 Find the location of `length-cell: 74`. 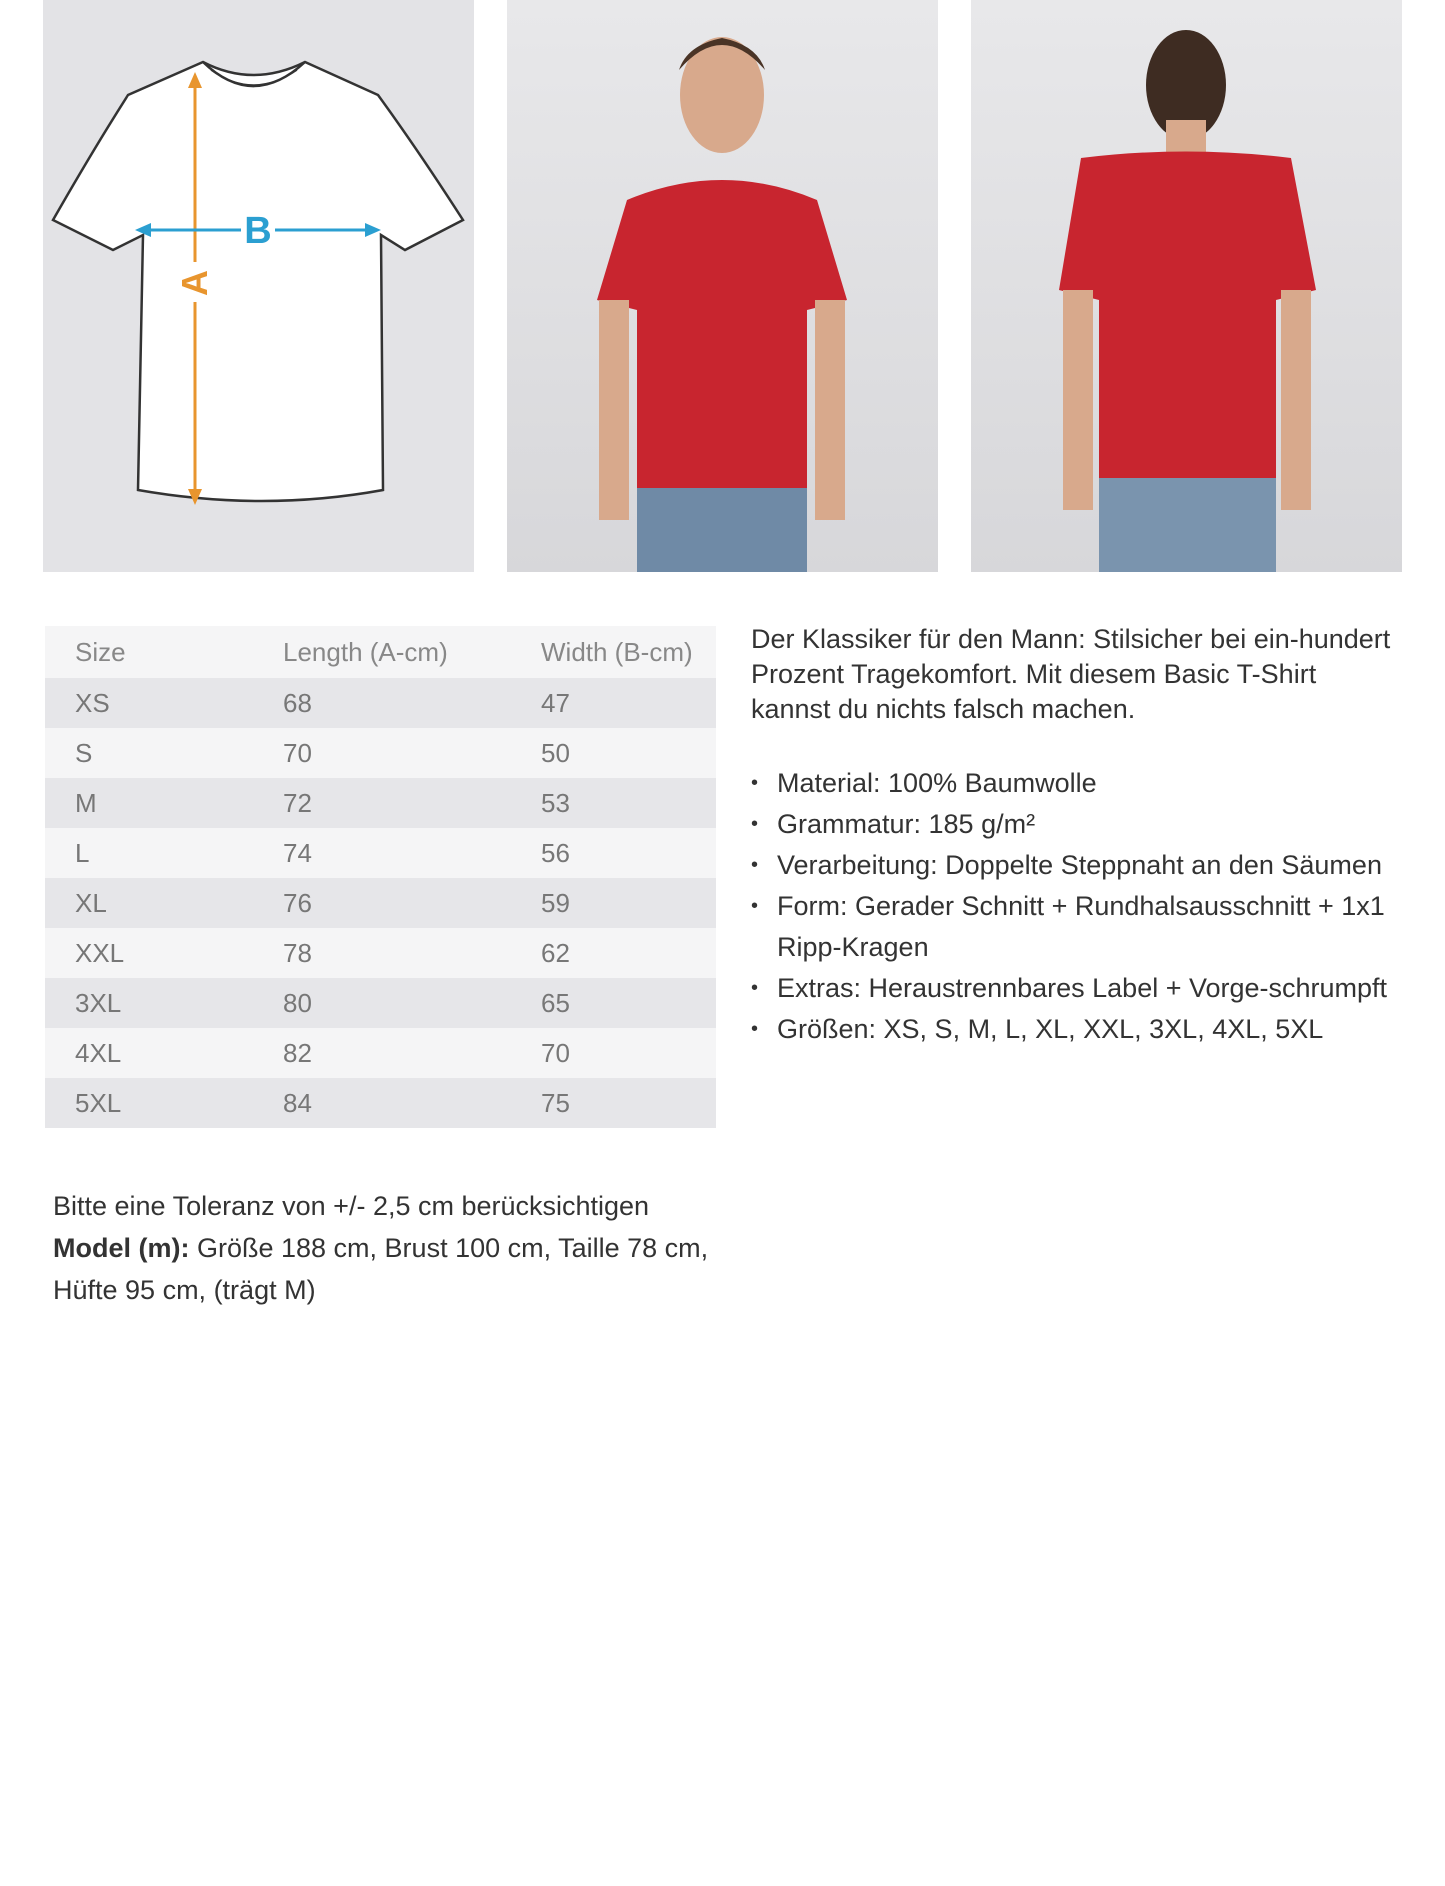

length-cell: 74 is located at coordinates (398, 853).